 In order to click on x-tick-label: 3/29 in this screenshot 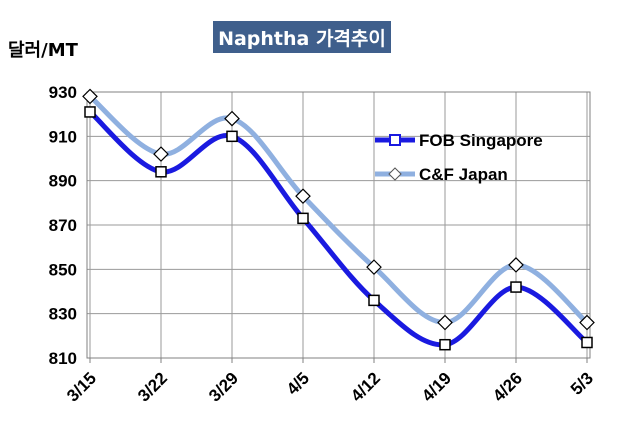, I will do `click(223, 387)`.